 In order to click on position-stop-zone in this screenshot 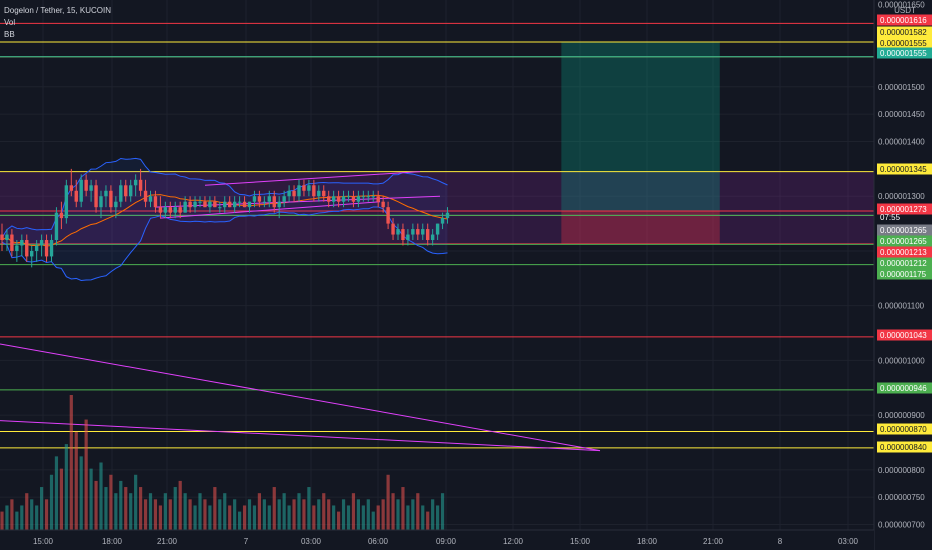, I will do `click(640, 227)`.